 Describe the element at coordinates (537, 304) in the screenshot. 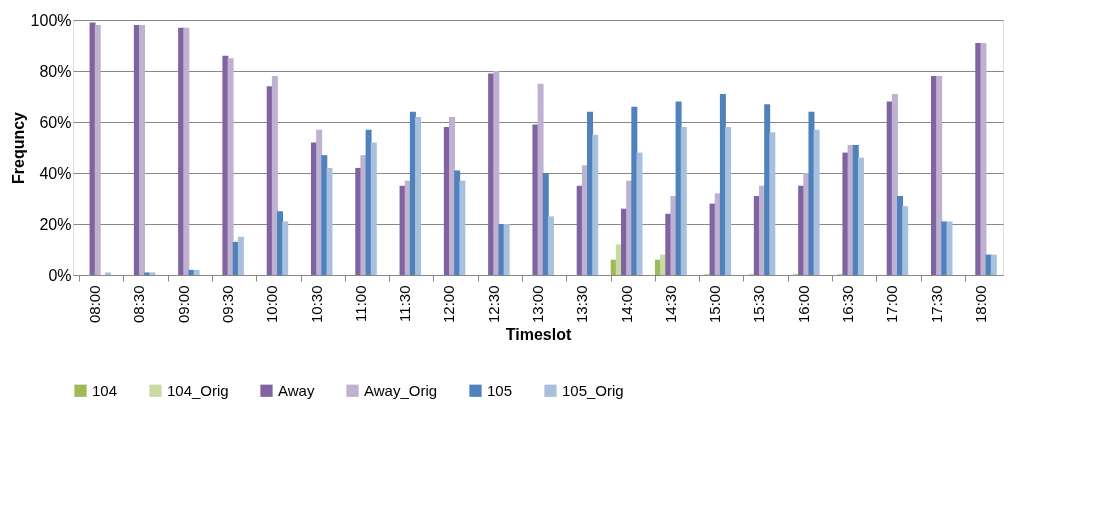

I see `x-tick-label: 13:00` at that location.